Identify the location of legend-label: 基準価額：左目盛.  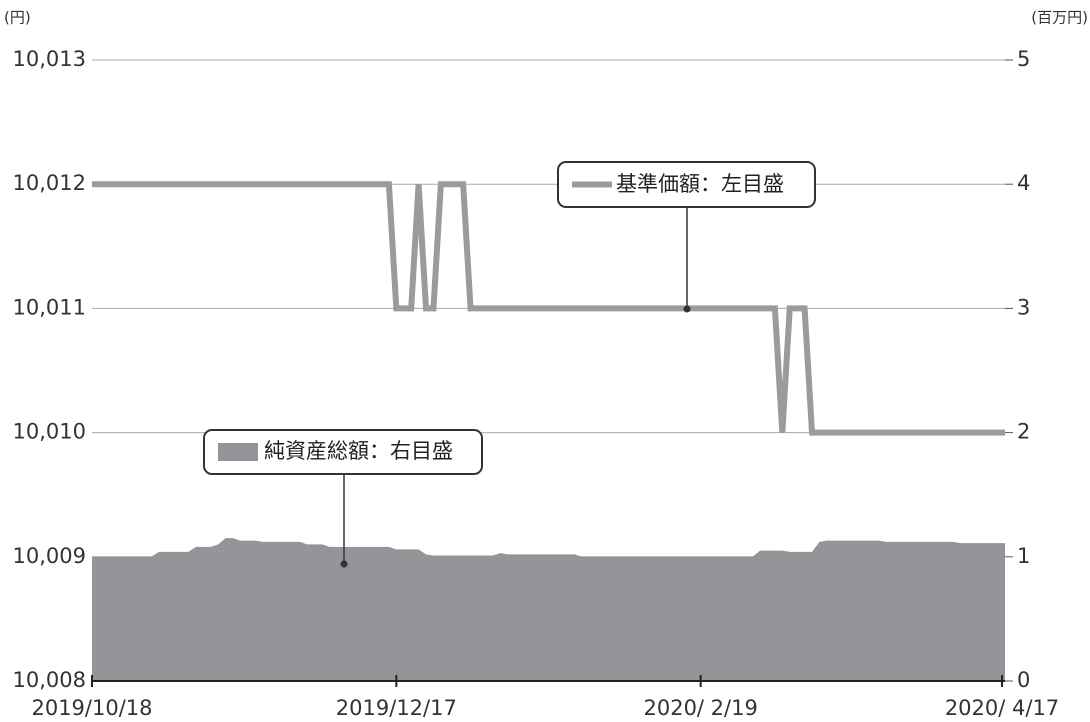
(700, 184).